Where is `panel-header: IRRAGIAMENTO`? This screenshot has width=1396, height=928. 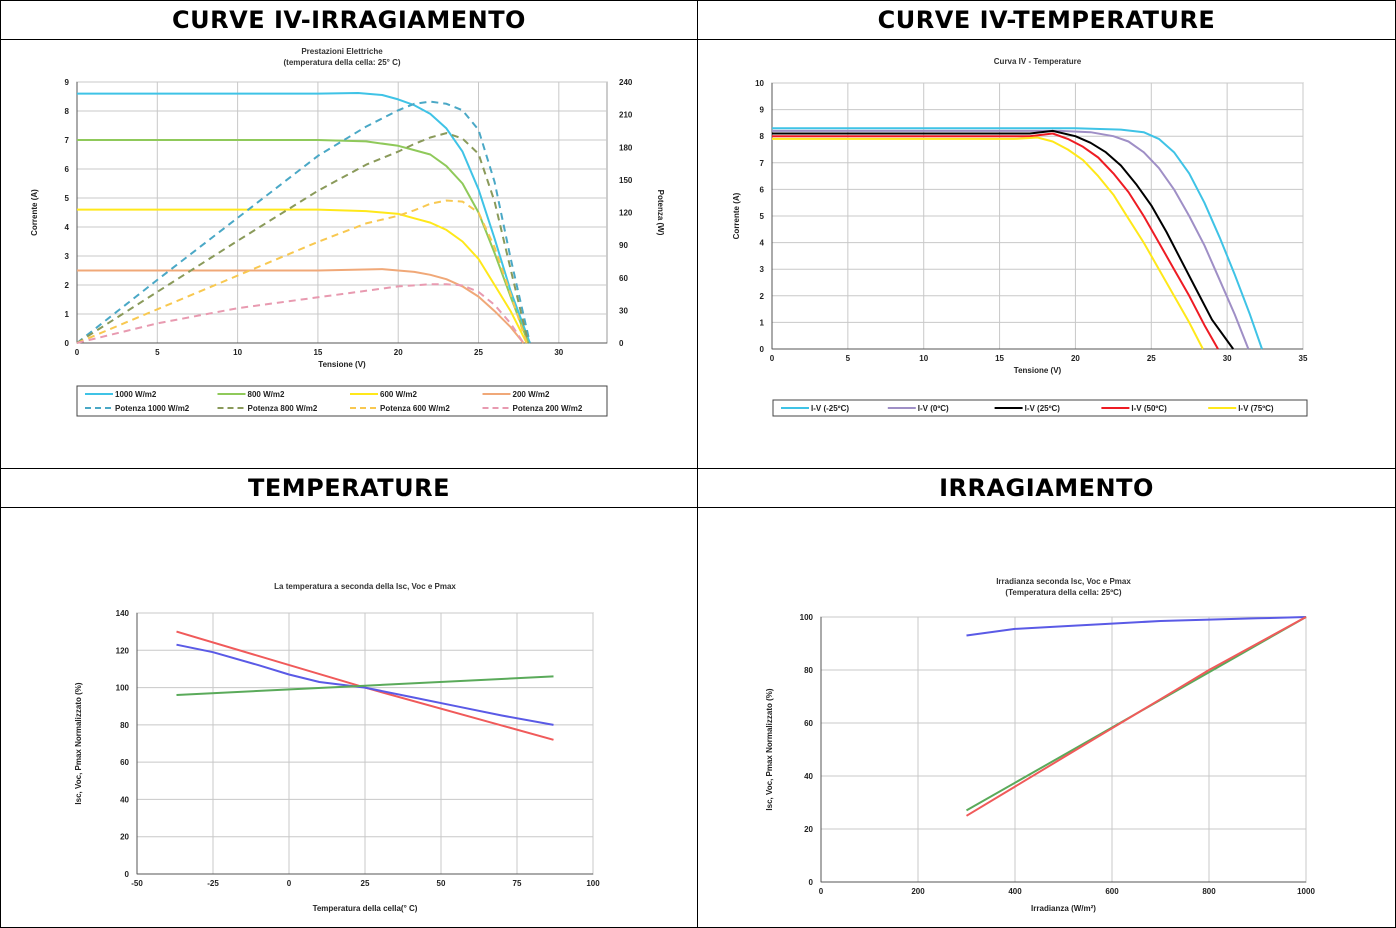
panel-header: IRRAGIAMENTO is located at coordinates (1046, 488).